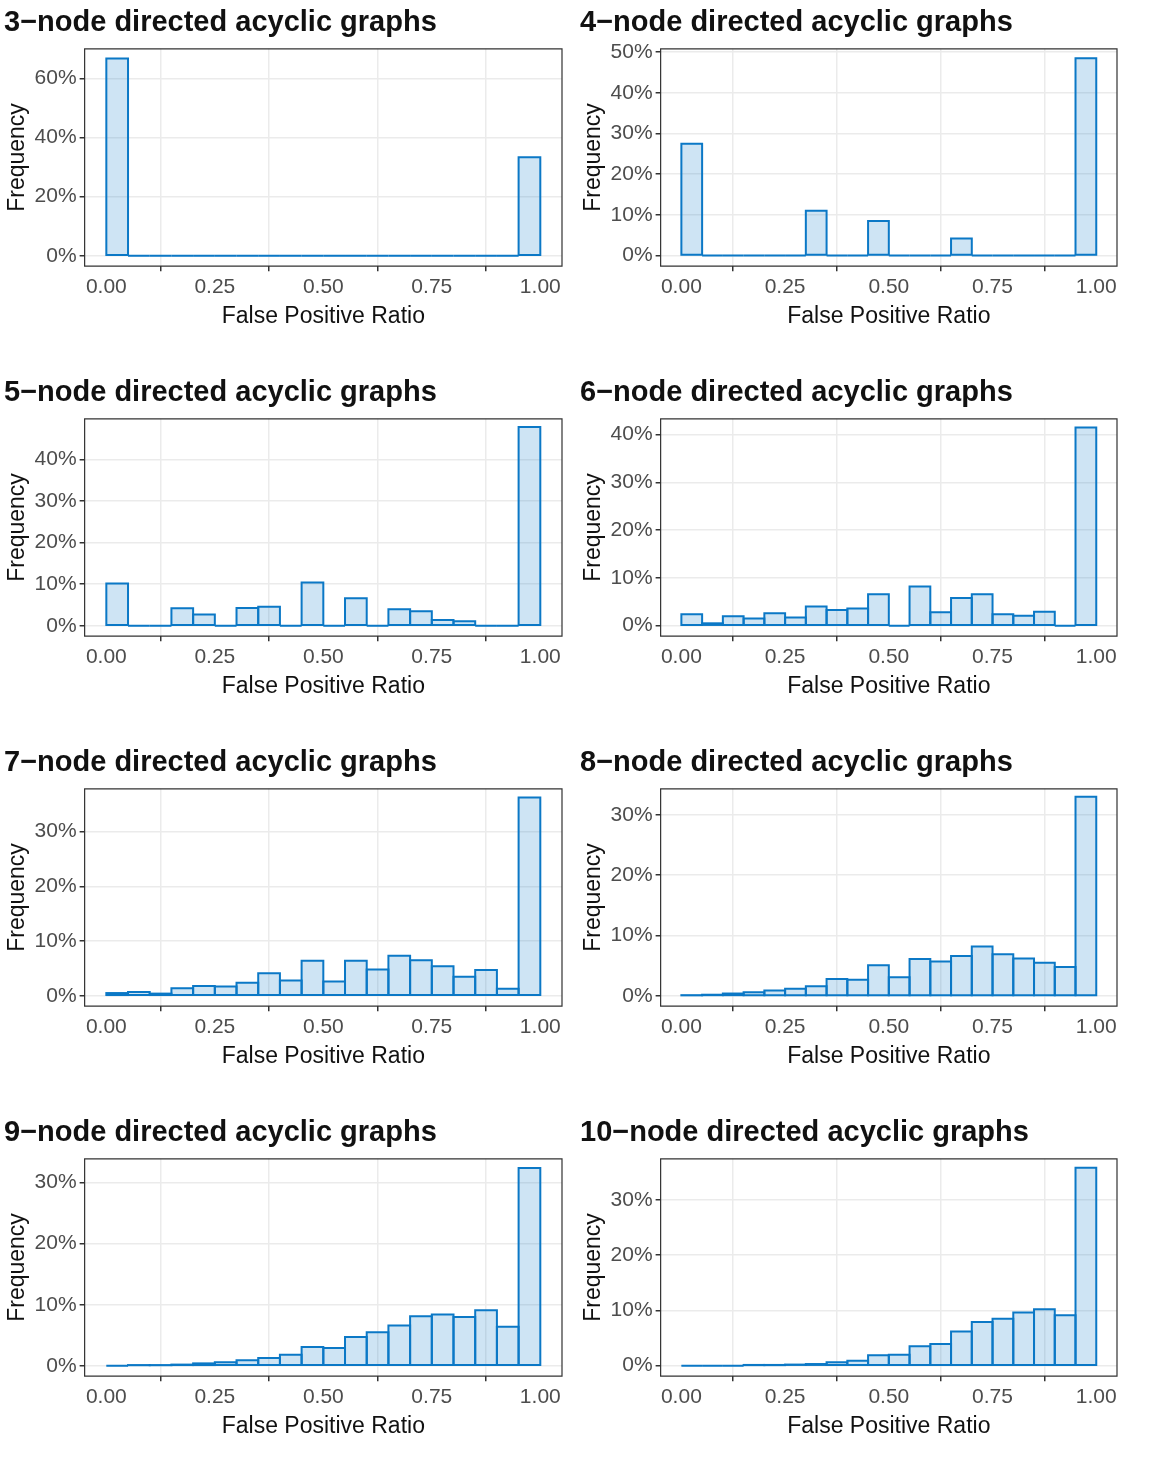 The width and height of the screenshot is (1149, 1480). What do you see at coordinates (55, 77) in the screenshot?
I see `y-tick-label: 60%` at bounding box center [55, 77].